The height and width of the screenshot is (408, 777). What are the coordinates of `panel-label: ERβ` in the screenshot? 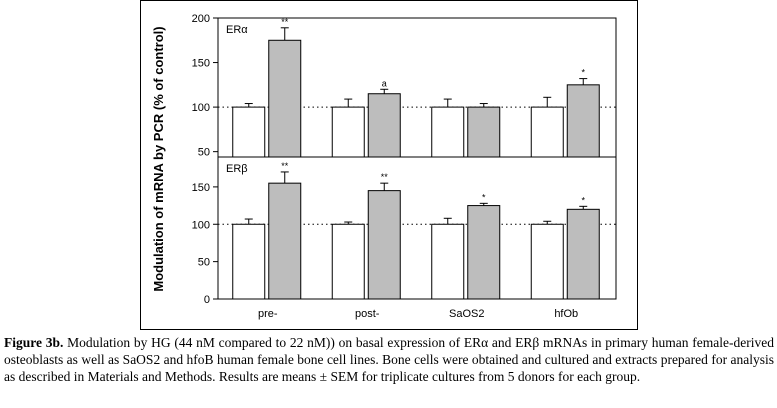 It's located at (237, 169).